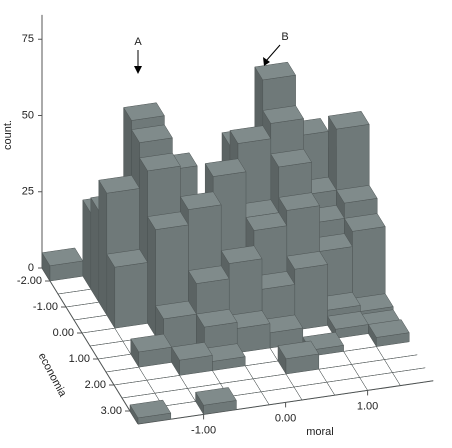  I want to click on y-tick-label: -1.00, so click(45, 307).